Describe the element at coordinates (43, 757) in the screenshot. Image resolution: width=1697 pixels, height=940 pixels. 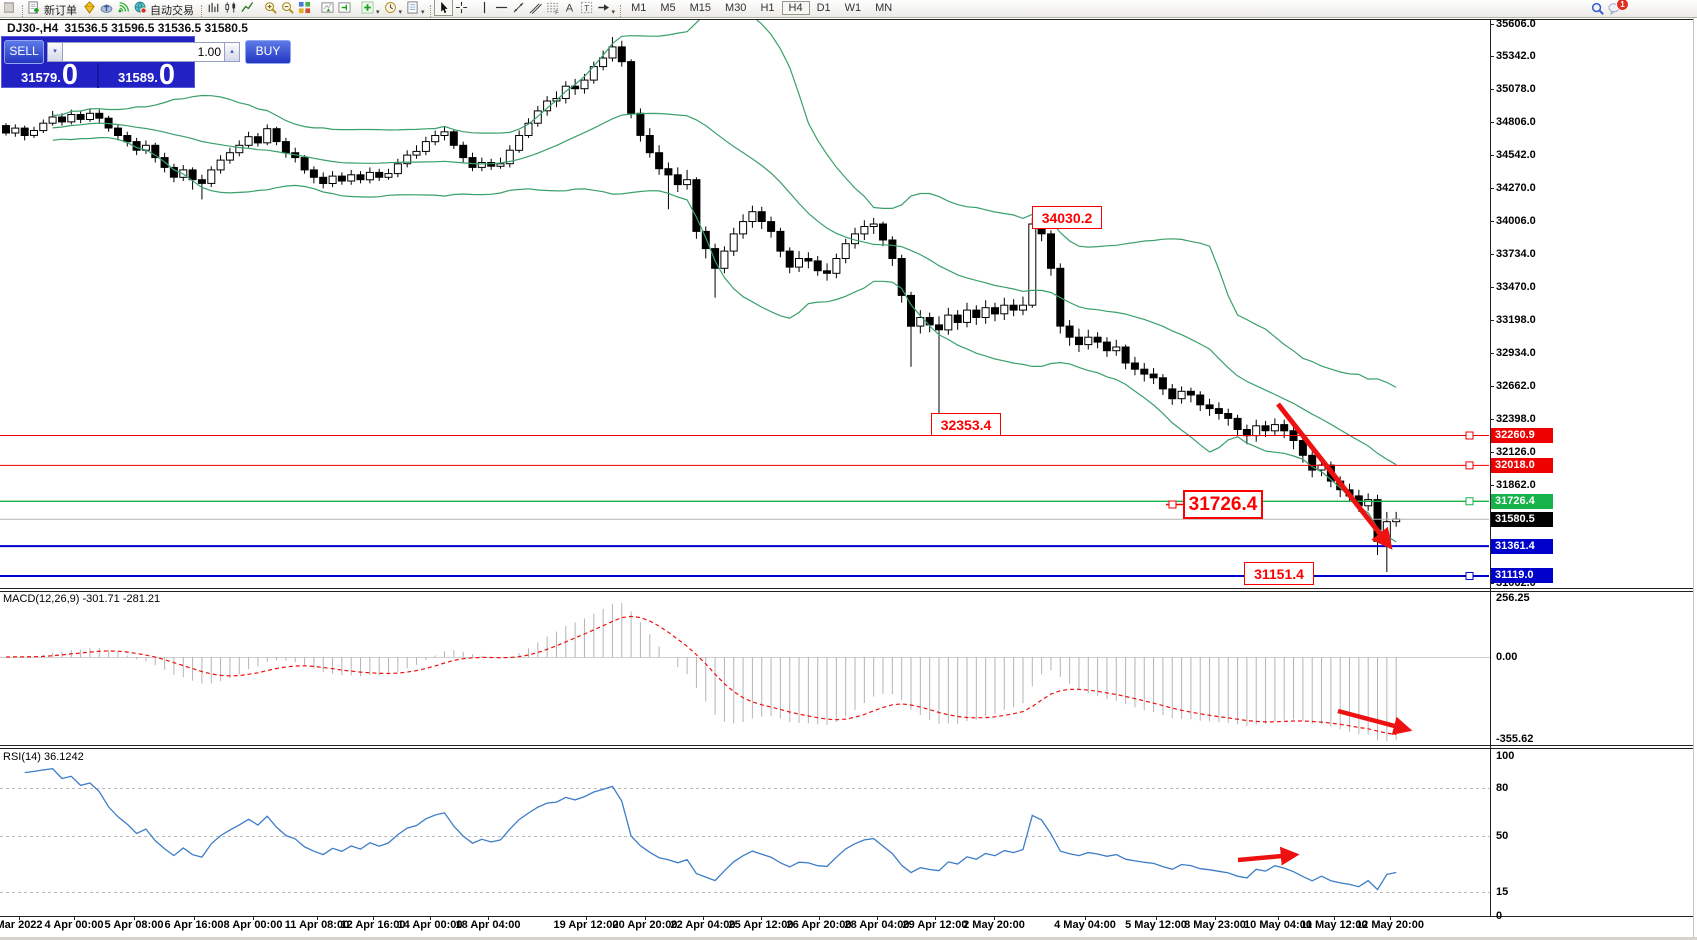
I see `rsi-indicator-label: RSI(14) 36.1242` at that location.